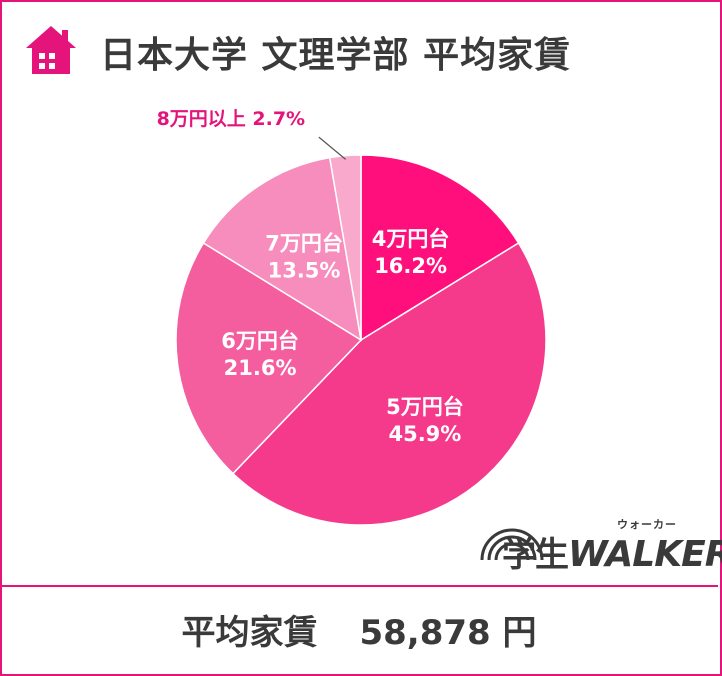 The image size is (722, 676). I want to click on logo-text-ja: 学生, so click(535, 555).